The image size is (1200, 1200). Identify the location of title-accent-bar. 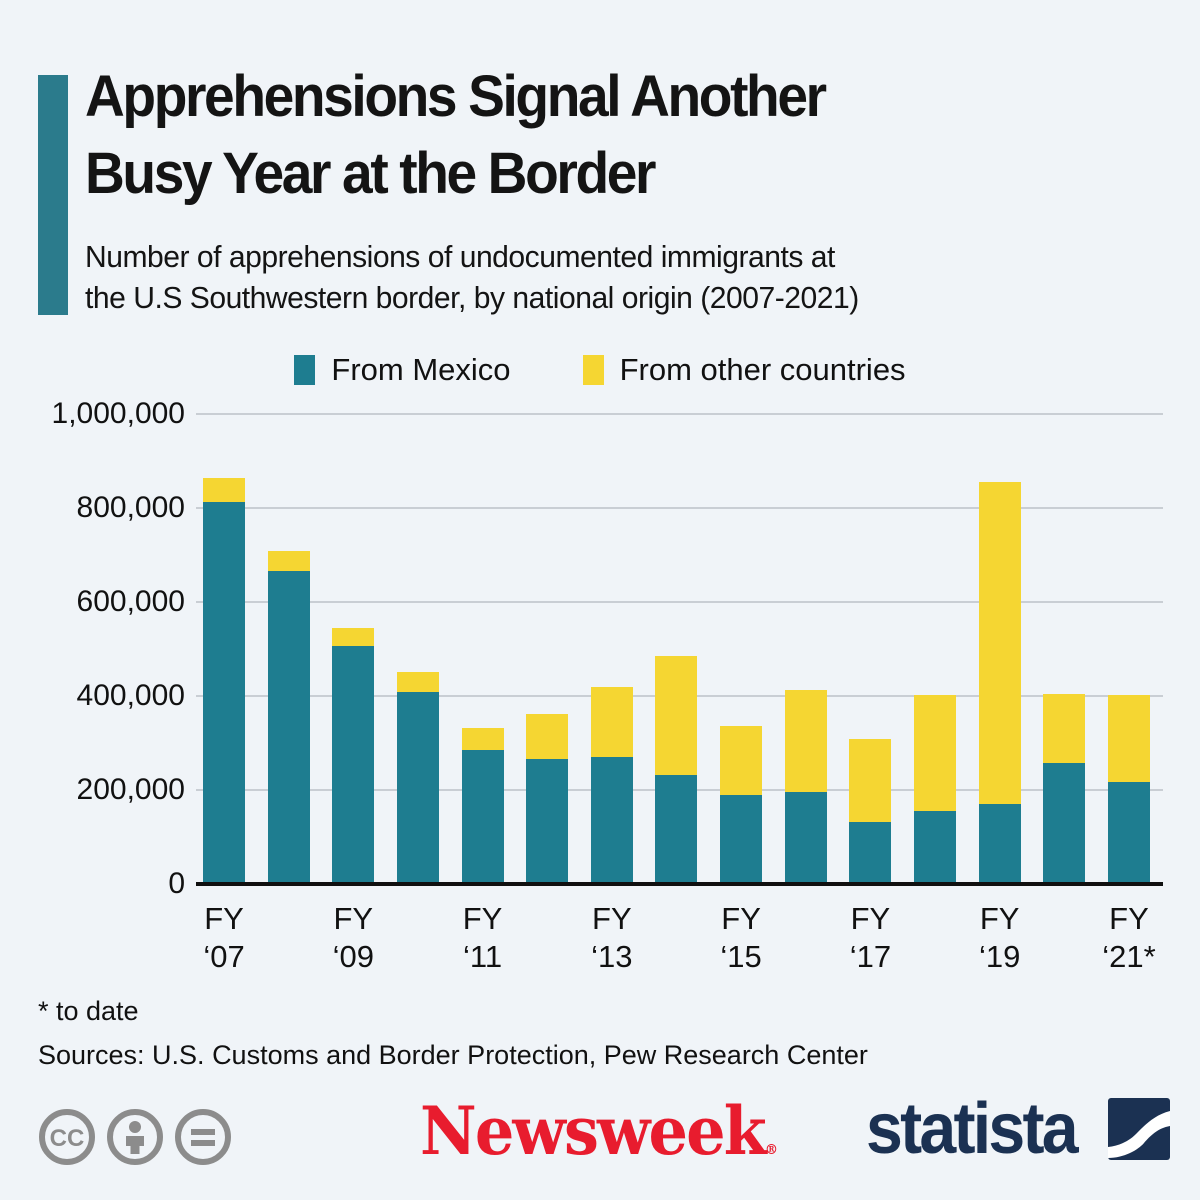
(53, 195).